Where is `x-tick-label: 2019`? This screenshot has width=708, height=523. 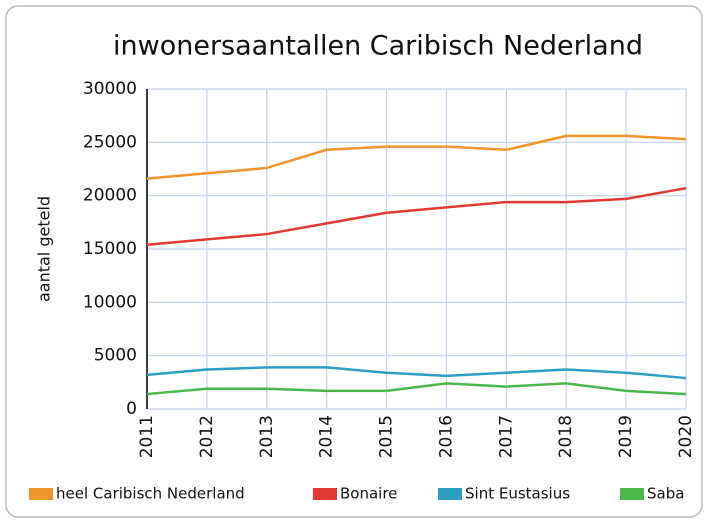
x-tick-label: 2019 is located at coordinates (626, 436).